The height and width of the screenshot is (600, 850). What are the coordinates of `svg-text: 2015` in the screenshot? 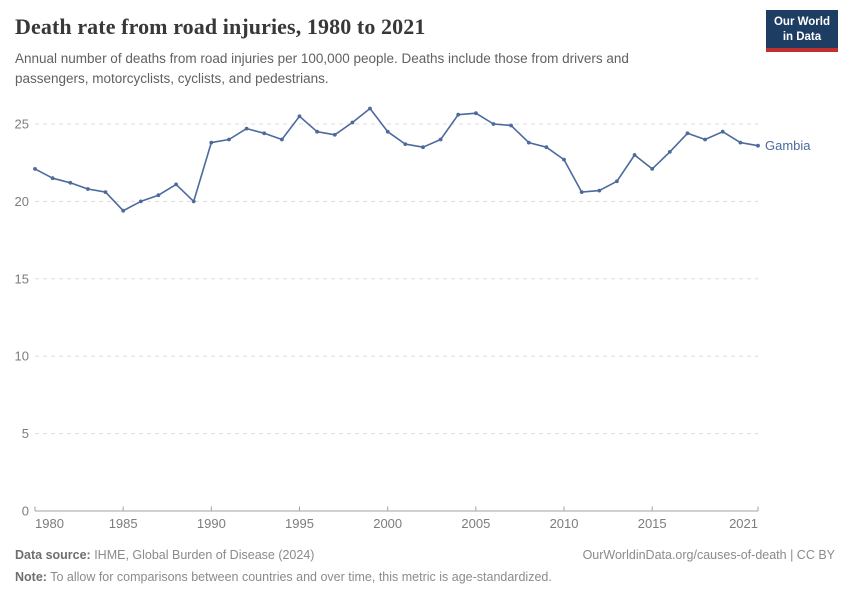 It's located at (652, 523).